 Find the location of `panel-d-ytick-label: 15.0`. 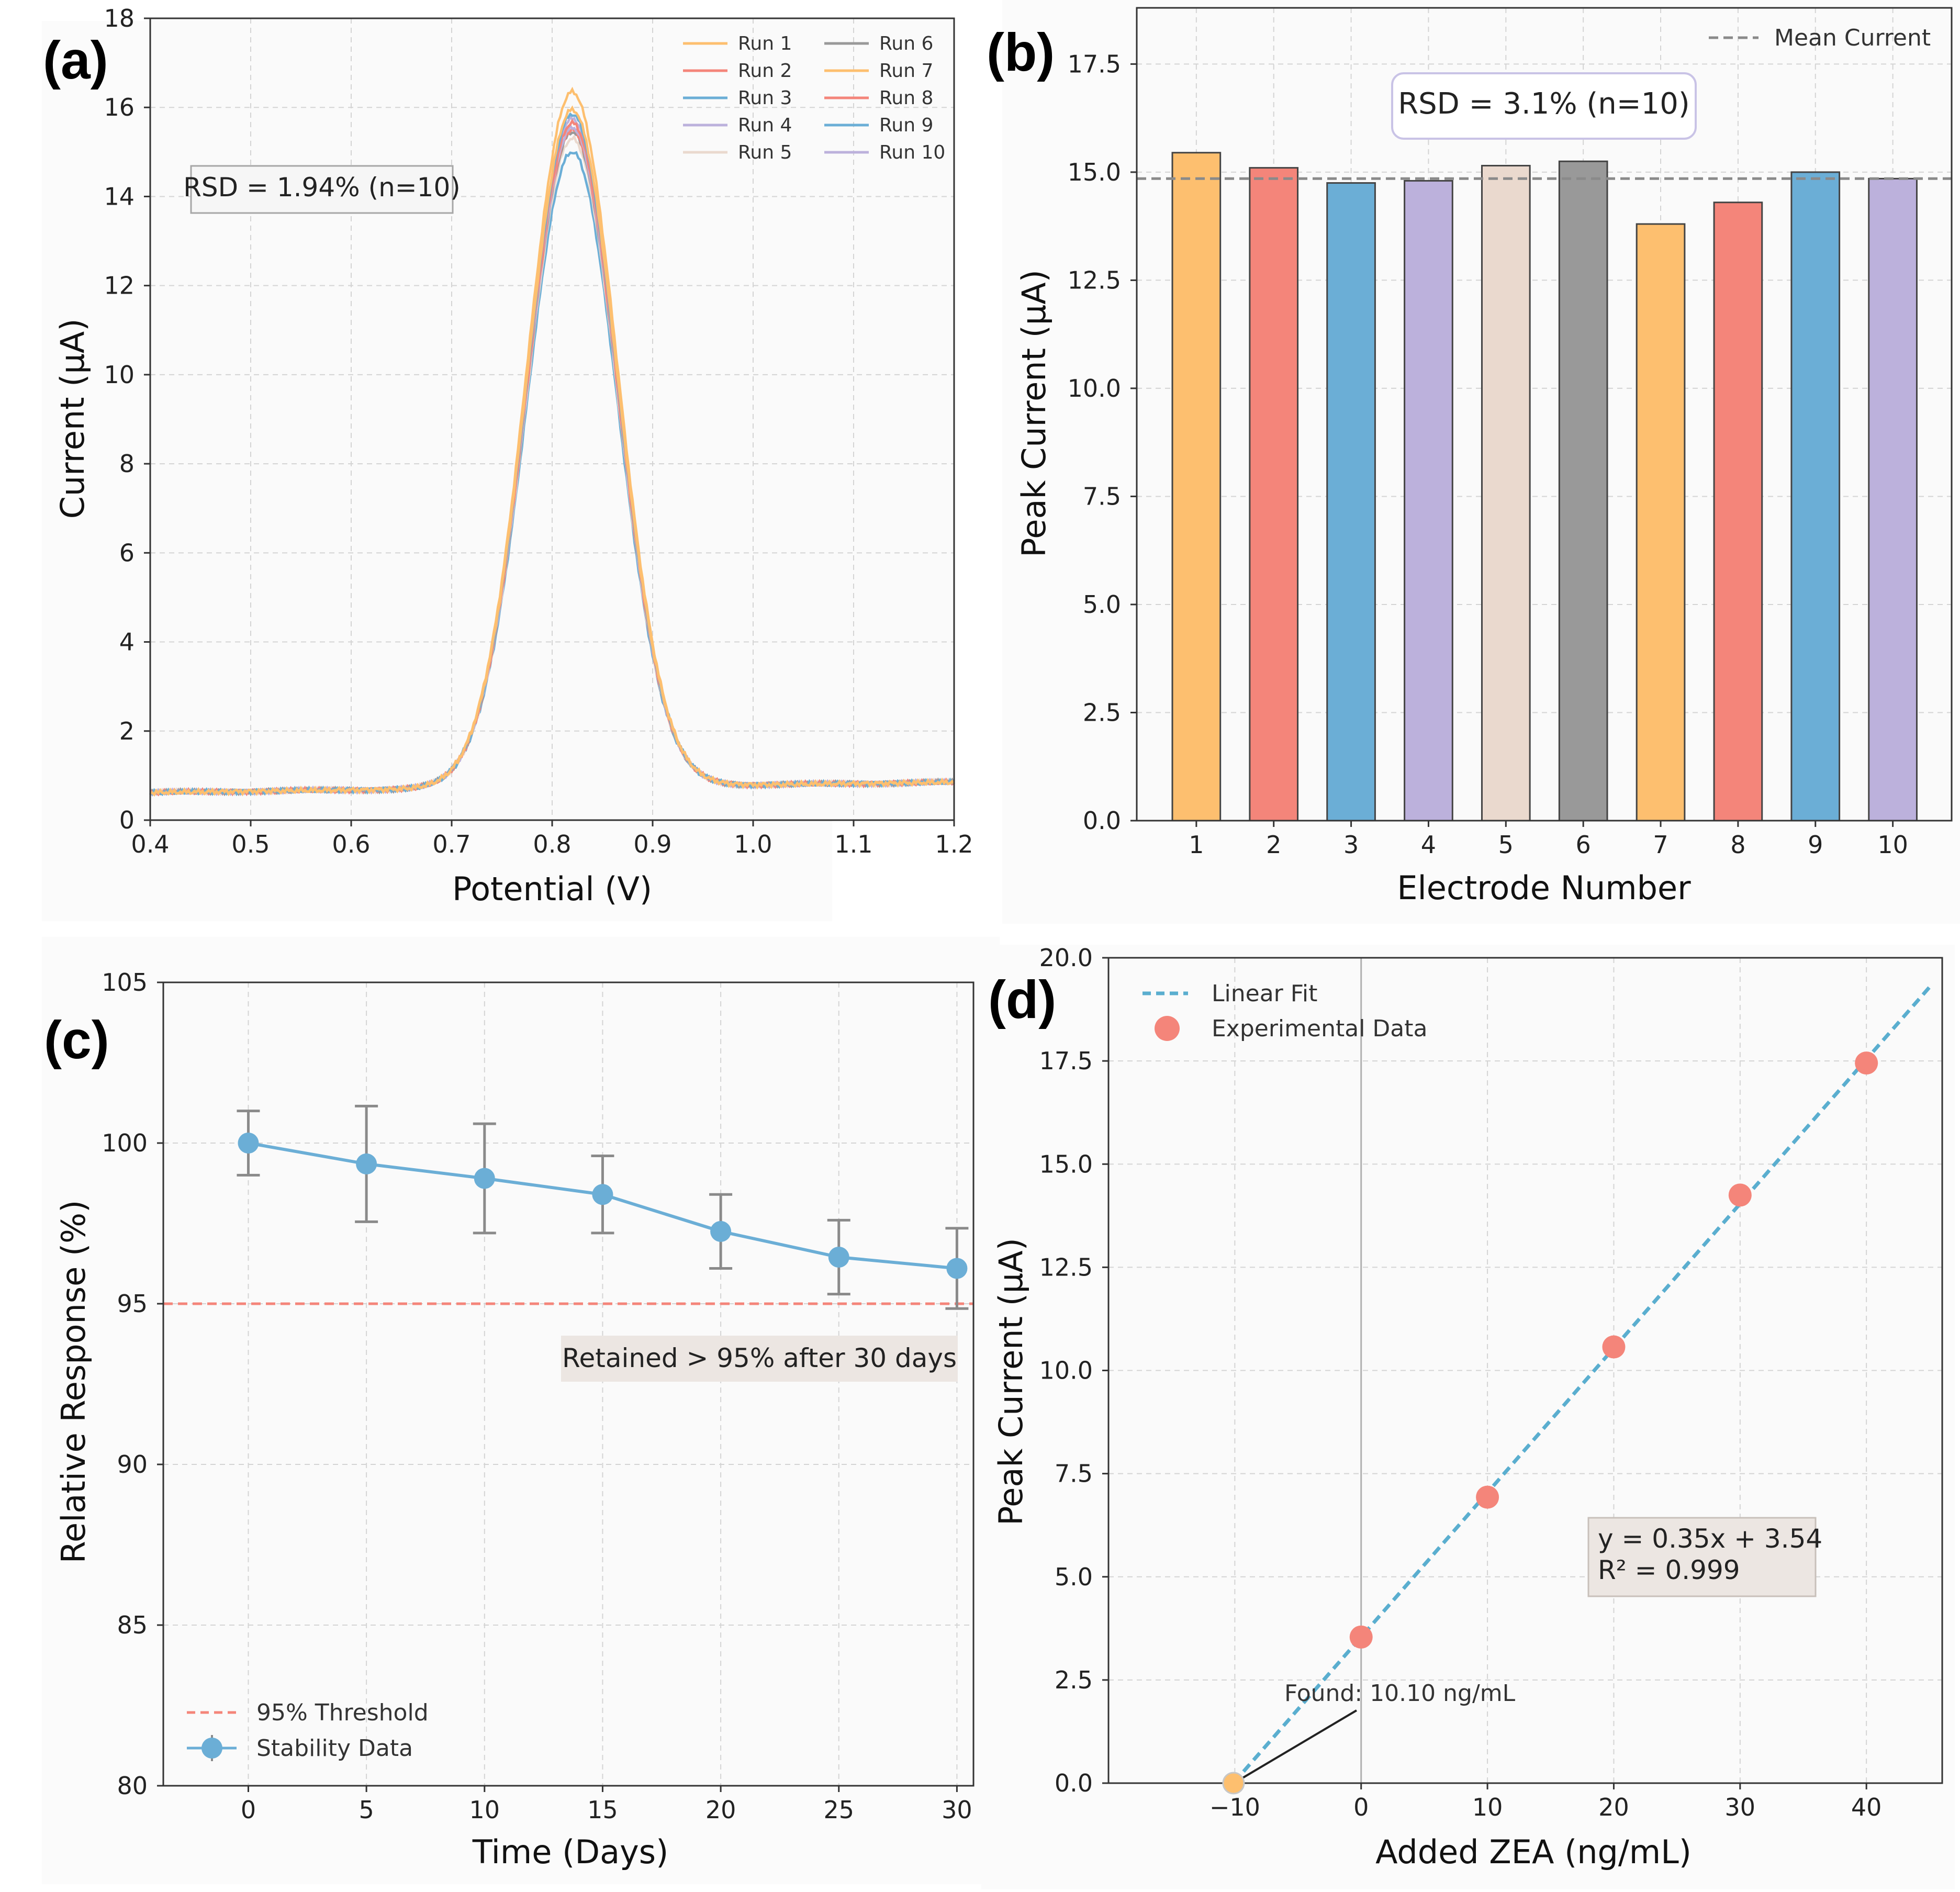

panel-d-ytick-label: 15.0 is located at coordinates (1066, 1164).